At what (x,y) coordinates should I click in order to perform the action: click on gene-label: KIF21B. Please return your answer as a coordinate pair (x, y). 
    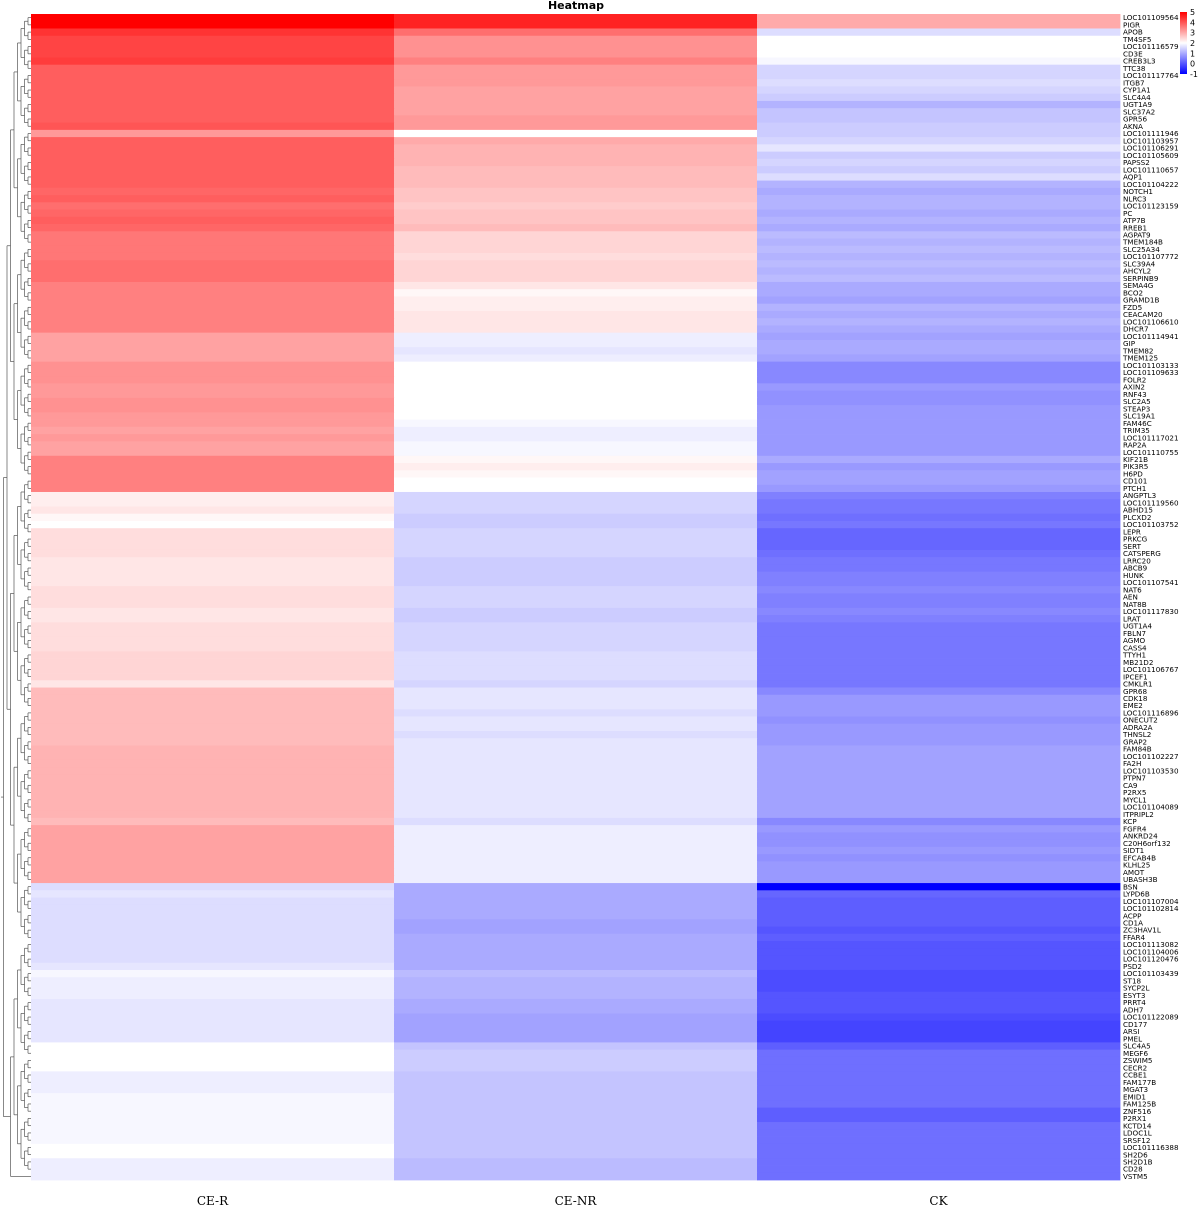
    Looking at the image, I should click on (1135, 459).